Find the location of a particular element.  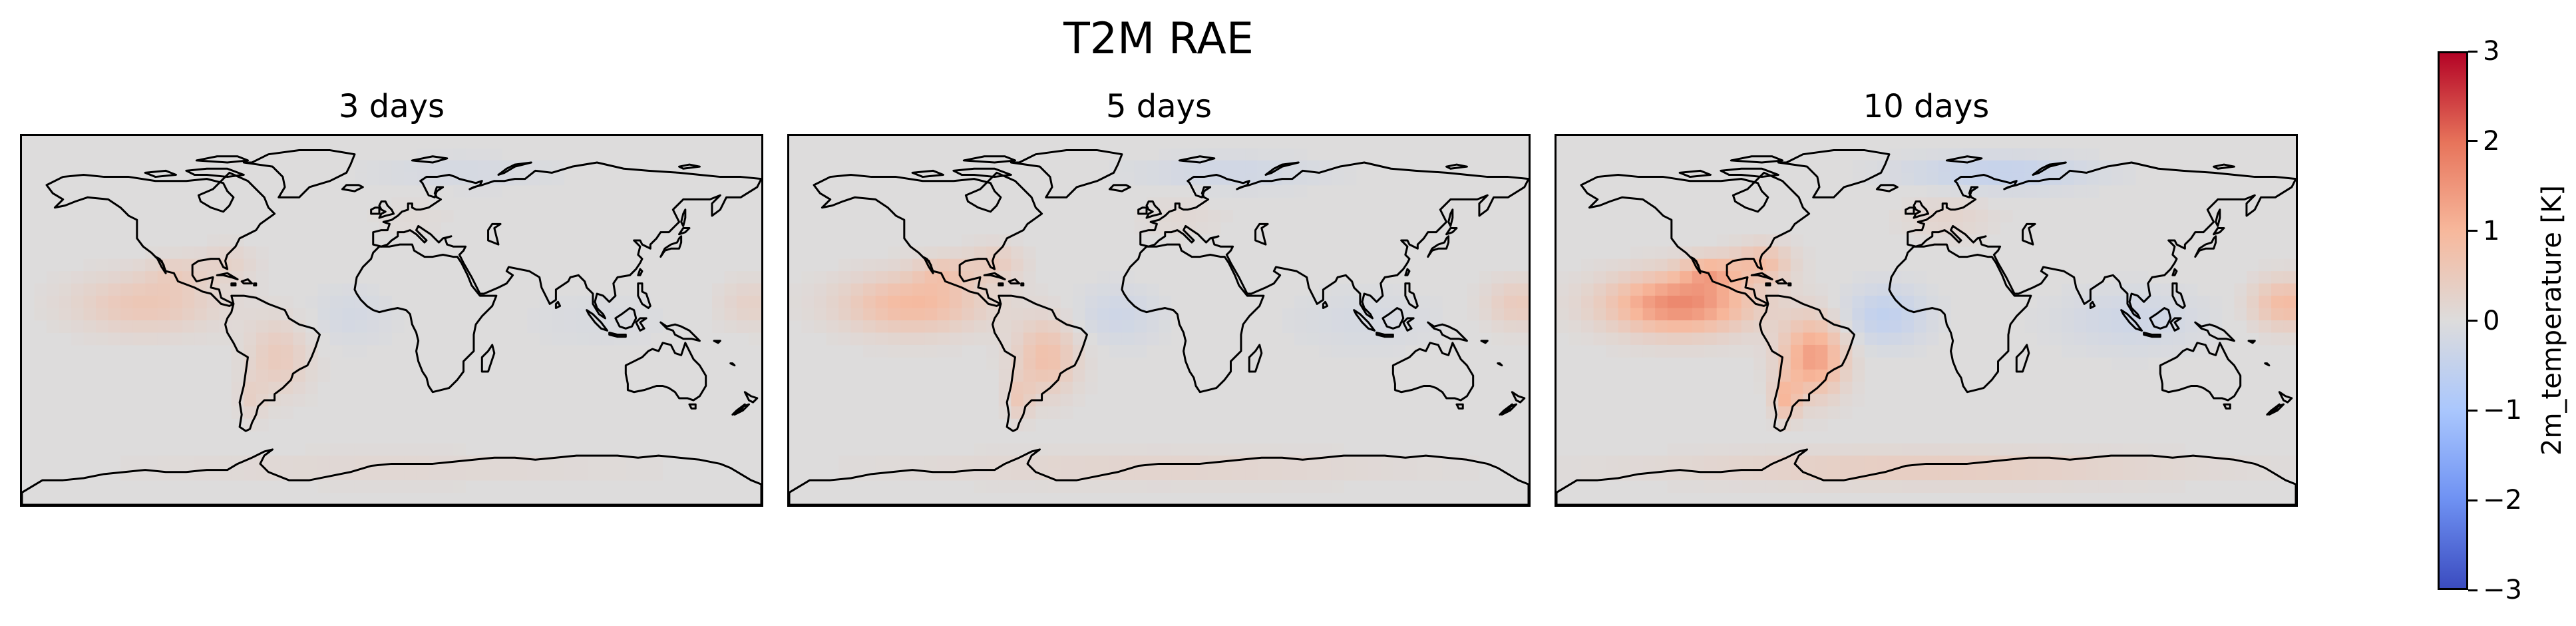

colorbar-tick-label: 1 is located at coordinates (2492, 230).